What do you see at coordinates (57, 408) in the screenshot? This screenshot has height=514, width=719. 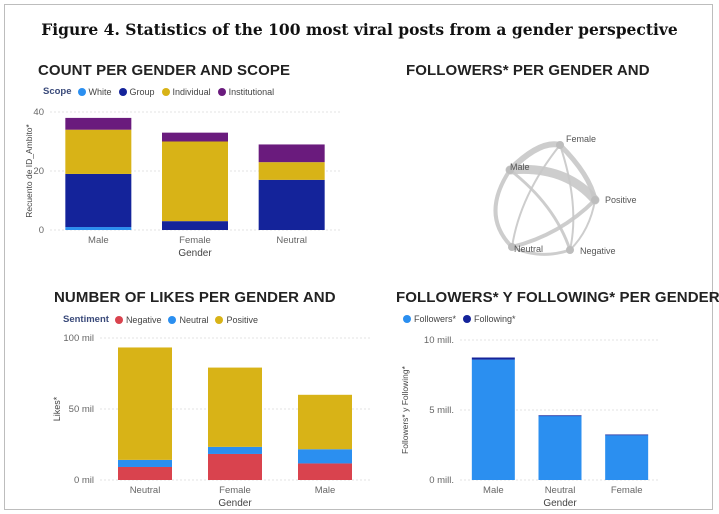 I see `y-axis-label: Likes*` at bounding box center [57, 408].